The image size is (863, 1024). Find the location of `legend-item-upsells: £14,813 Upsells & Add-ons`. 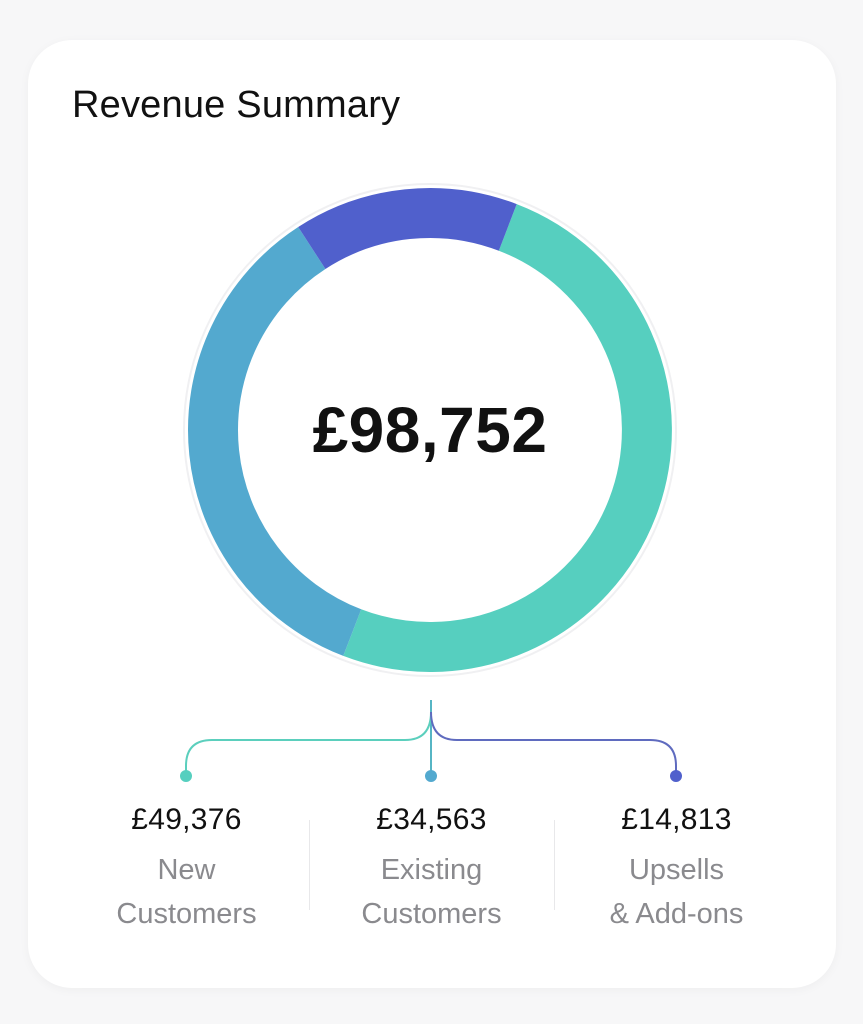

legend-item-upsells: £14,813 Upsells & Add-ons is located at coordinates (676, 868).